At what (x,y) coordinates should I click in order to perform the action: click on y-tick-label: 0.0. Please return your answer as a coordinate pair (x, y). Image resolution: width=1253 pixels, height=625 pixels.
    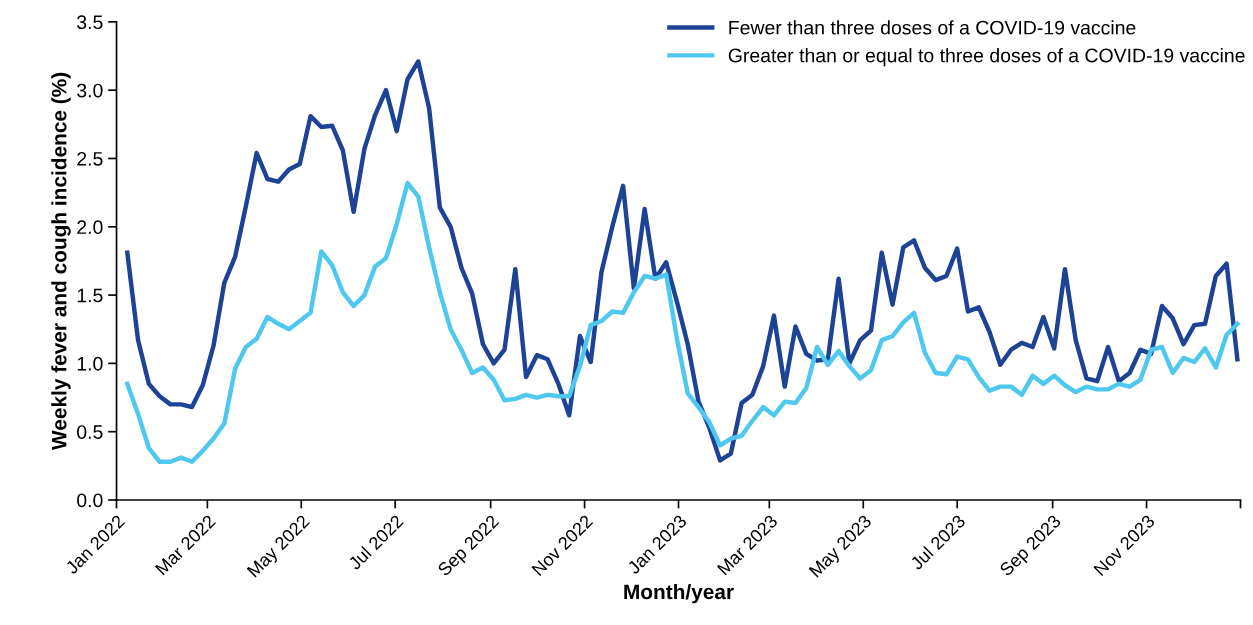
    Looking at the image, I should click on (90, 500).